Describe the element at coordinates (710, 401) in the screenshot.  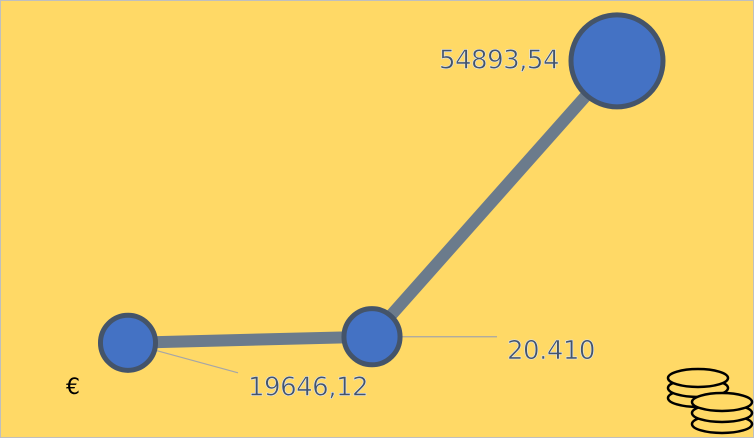
I see `coins-icon` at that location.